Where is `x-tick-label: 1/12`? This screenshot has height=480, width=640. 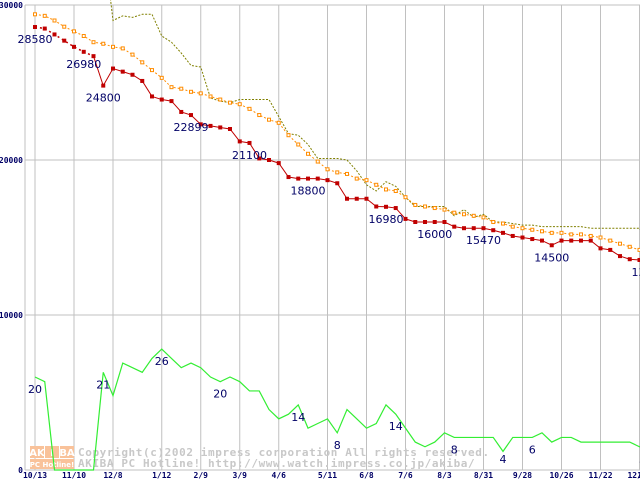
x-tick-label: 1/12 is located at coordinates (161, 475).